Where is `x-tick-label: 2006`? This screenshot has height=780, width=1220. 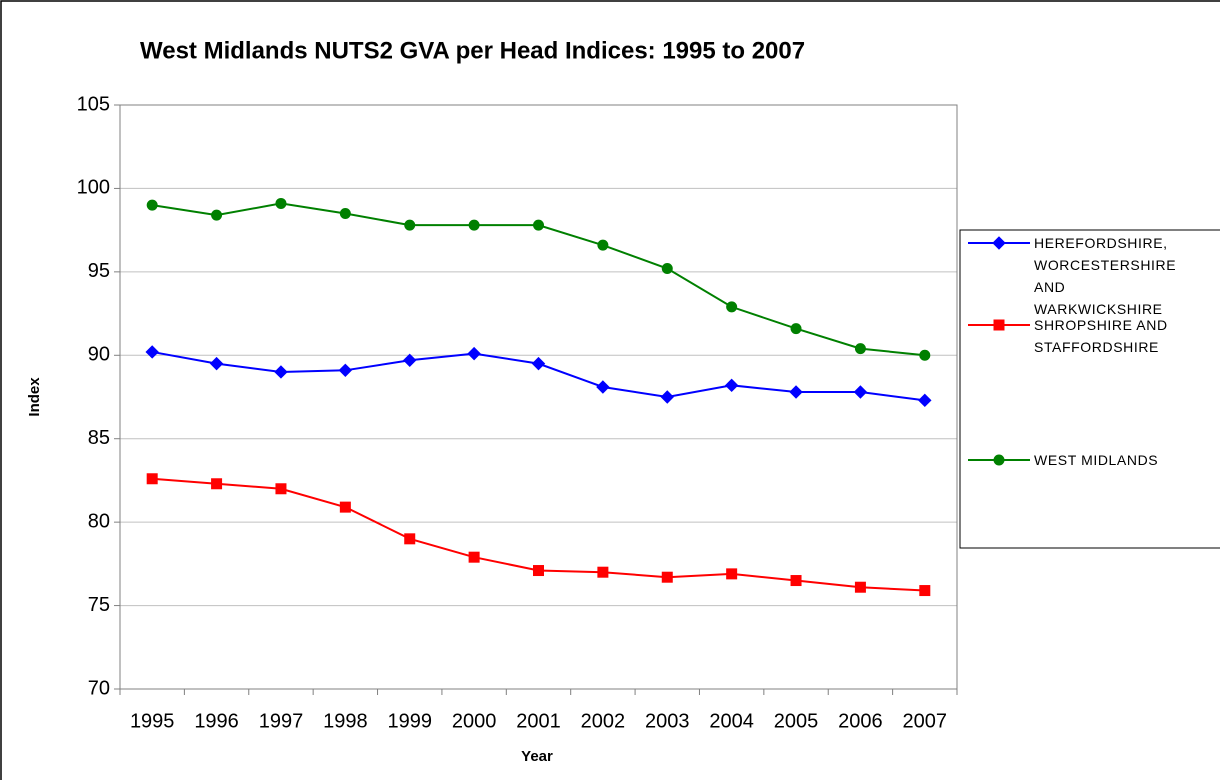 x-tick-label: 2006 is located at coordinates (860, 721).